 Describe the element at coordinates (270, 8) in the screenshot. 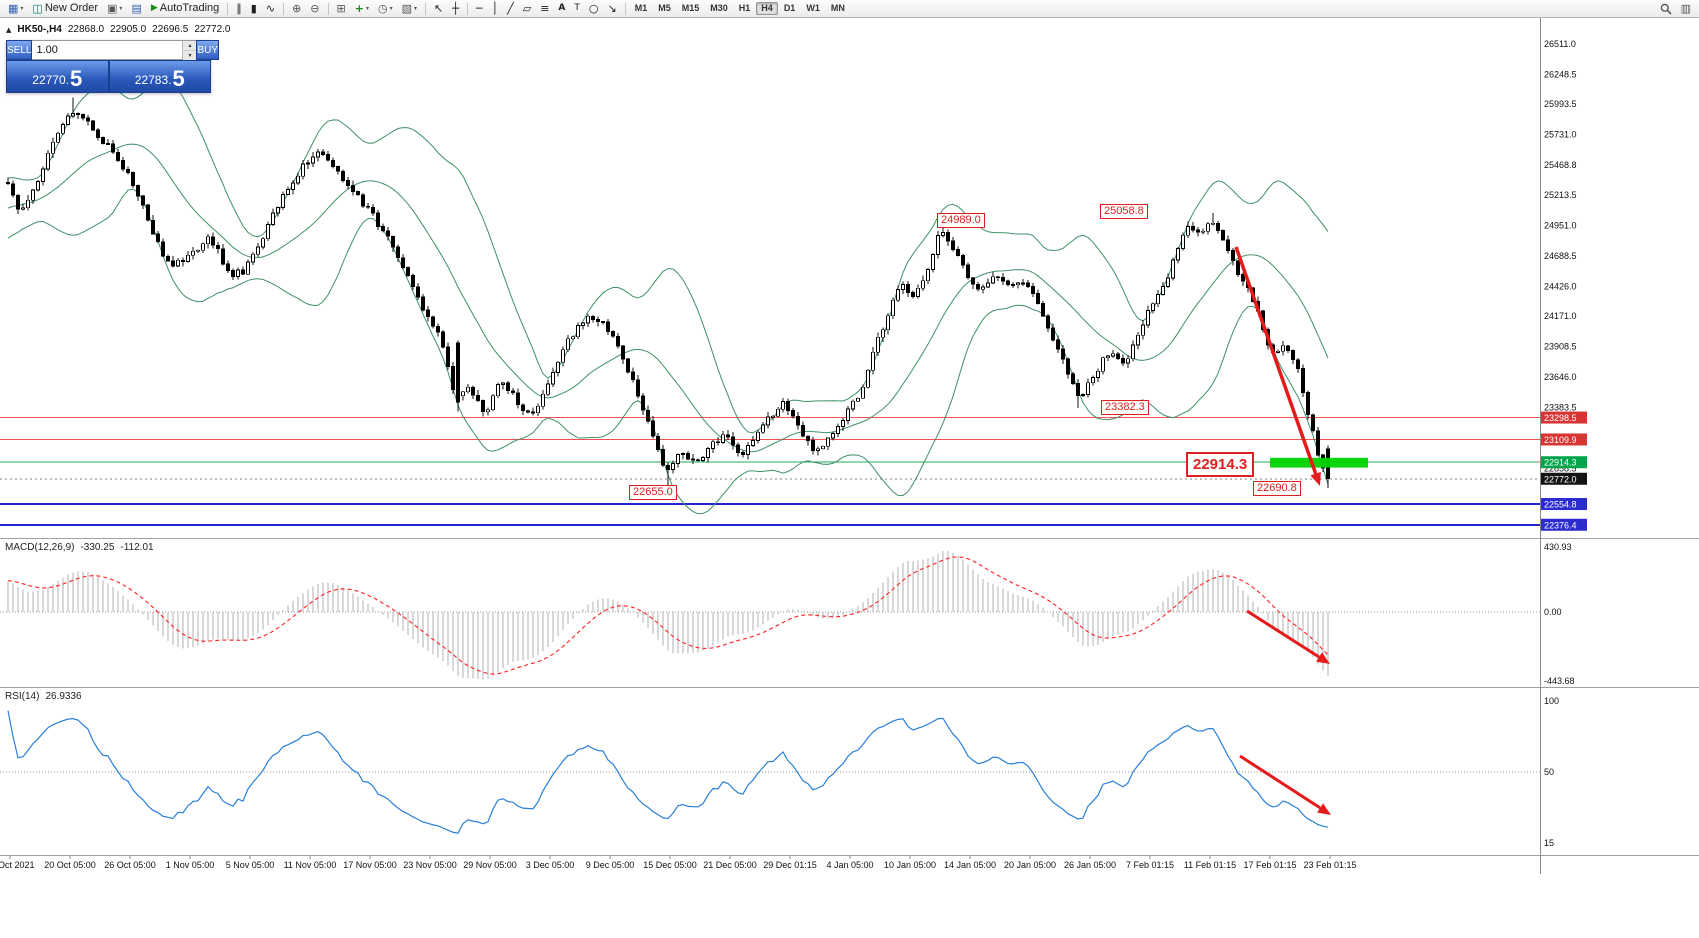

I see `line-chart-button: ∿` at that location.